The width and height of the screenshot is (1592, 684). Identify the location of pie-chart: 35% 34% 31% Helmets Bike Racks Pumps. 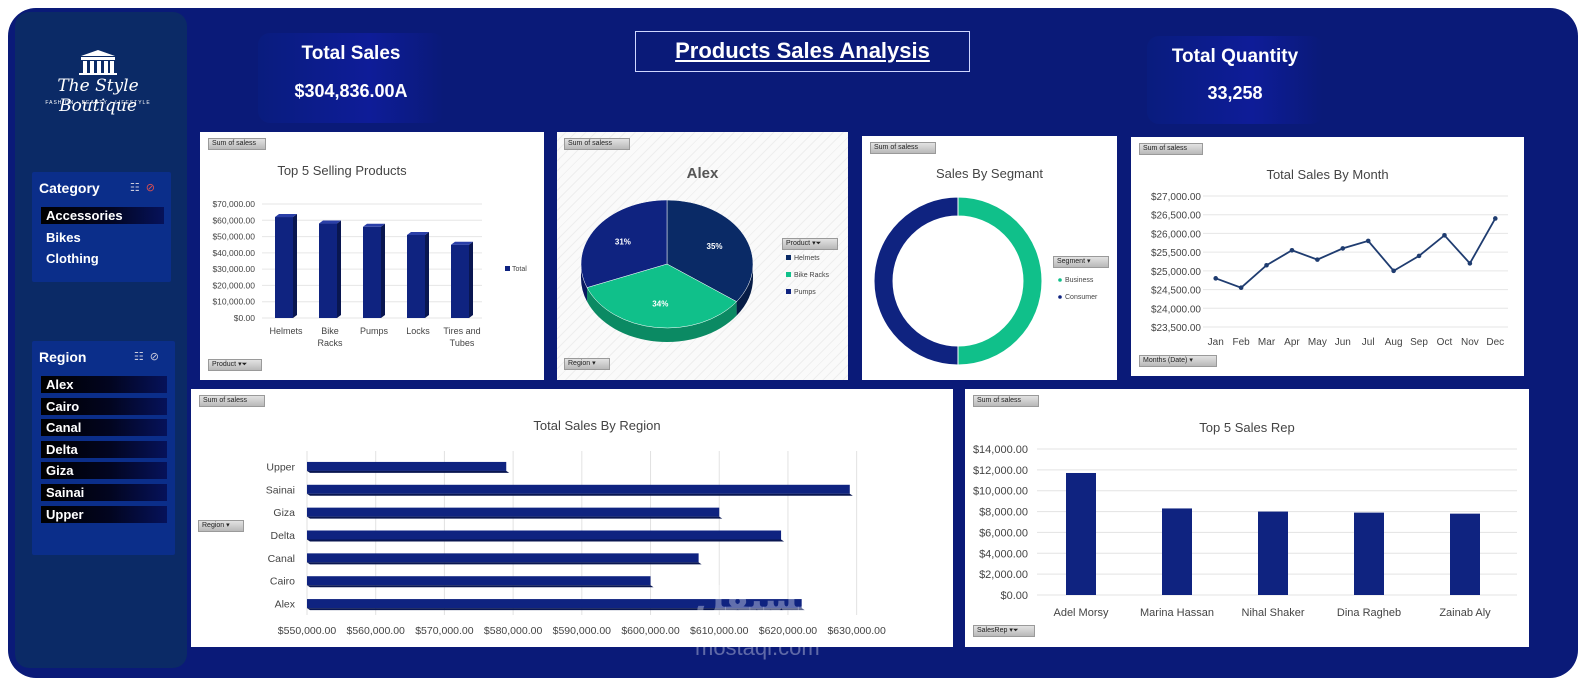
(705, 270).